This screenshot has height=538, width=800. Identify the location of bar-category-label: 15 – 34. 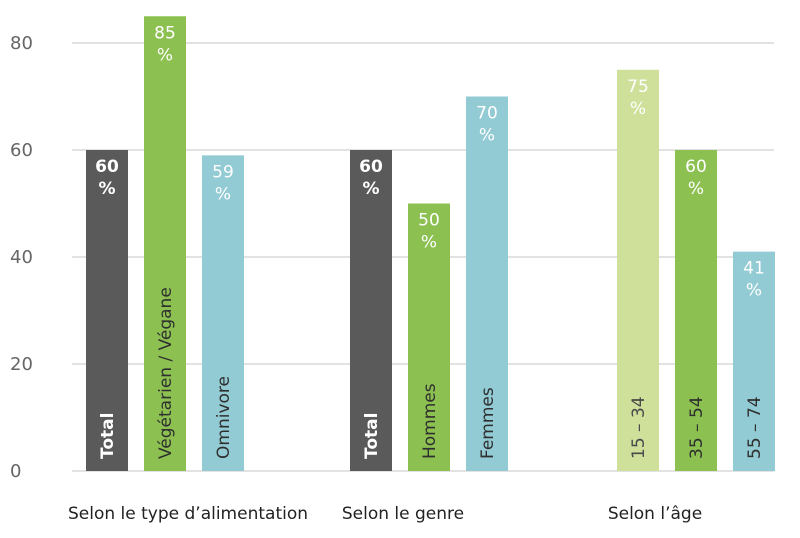
(639, 427).